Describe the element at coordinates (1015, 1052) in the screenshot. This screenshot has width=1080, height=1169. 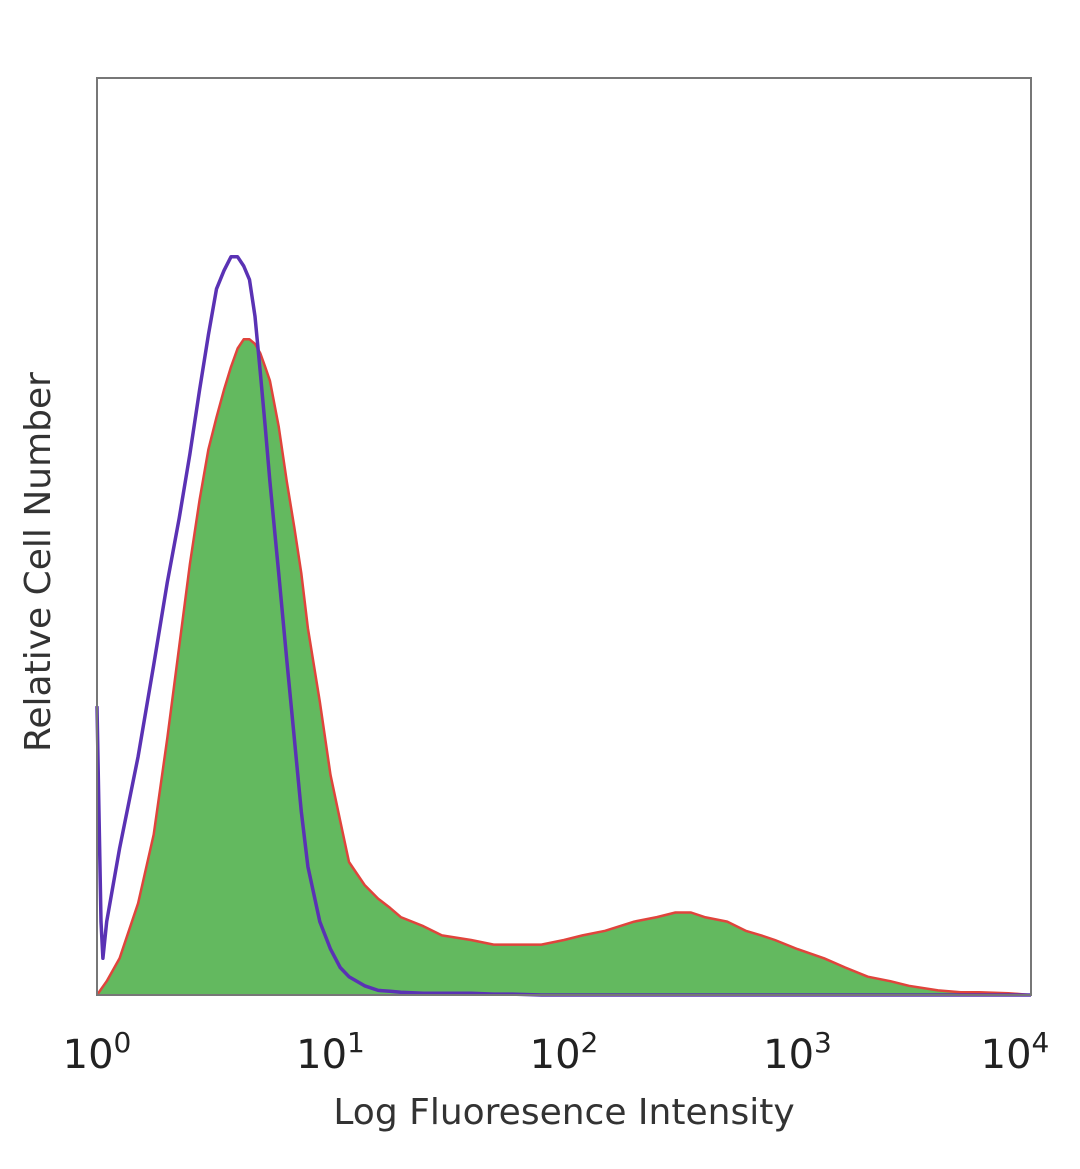
I see `x-tick-label: 104` at that location.